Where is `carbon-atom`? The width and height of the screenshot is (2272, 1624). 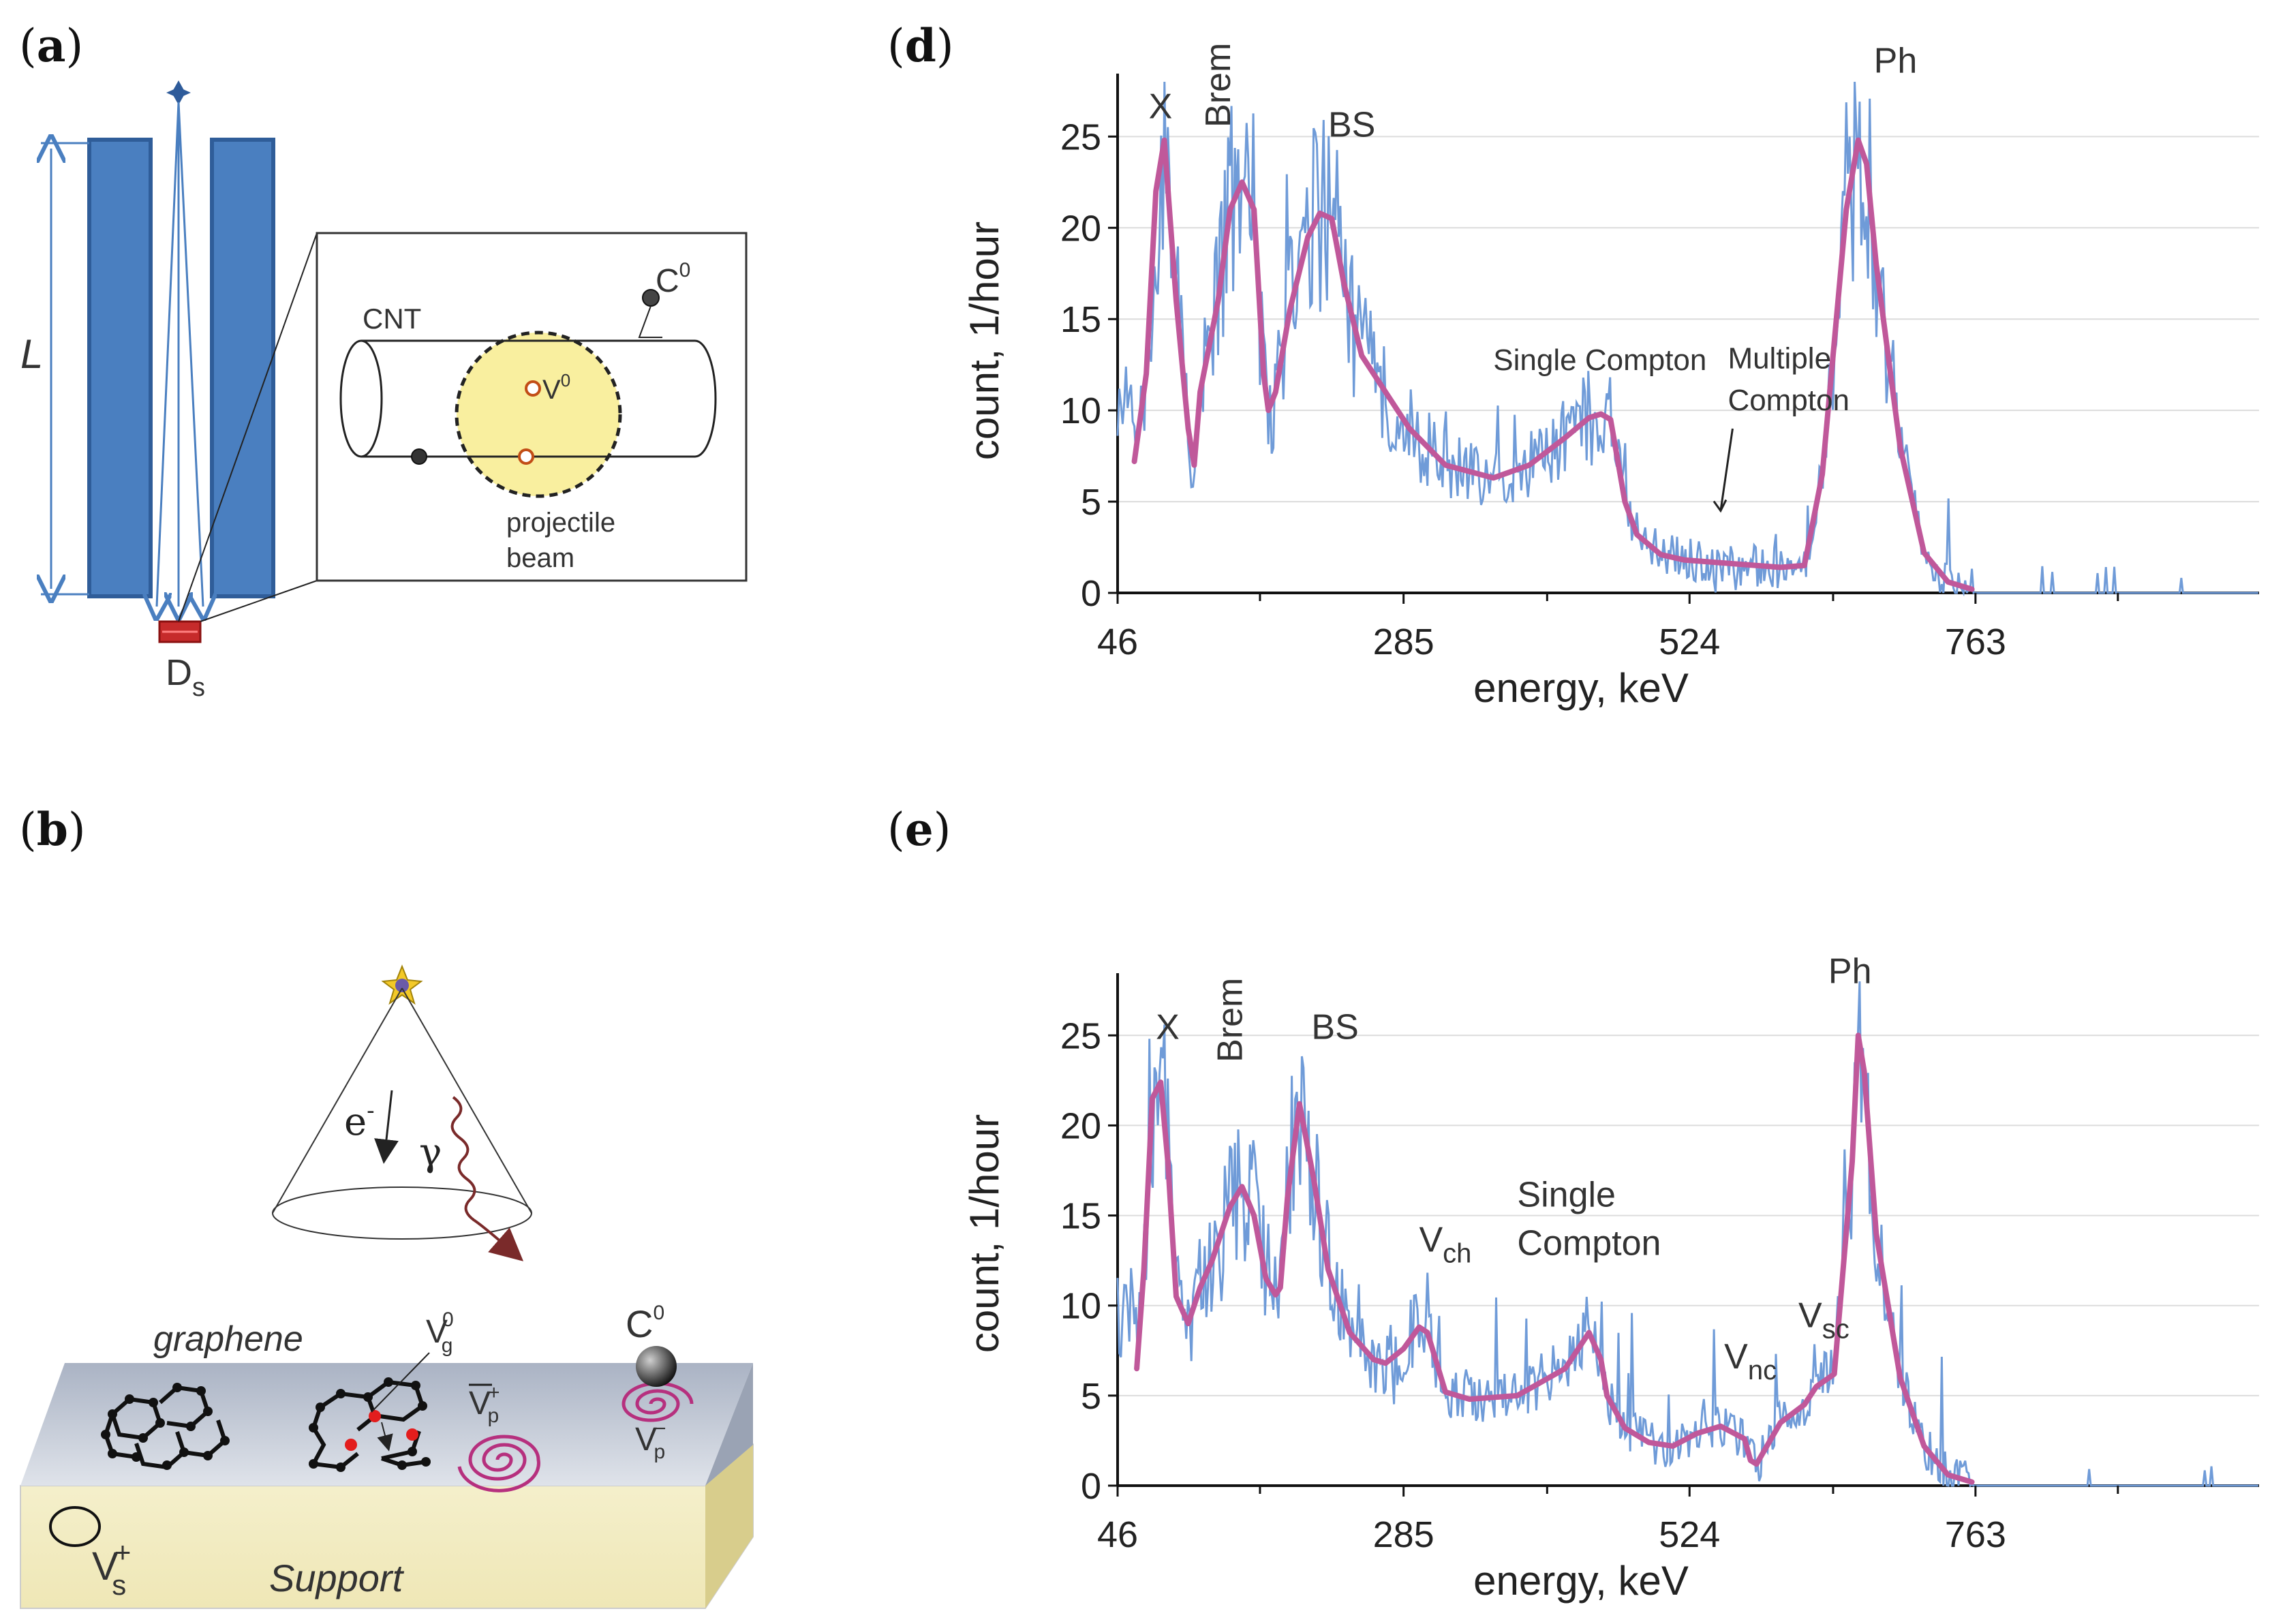
carbon-atom is located at coordinates (419, 456).